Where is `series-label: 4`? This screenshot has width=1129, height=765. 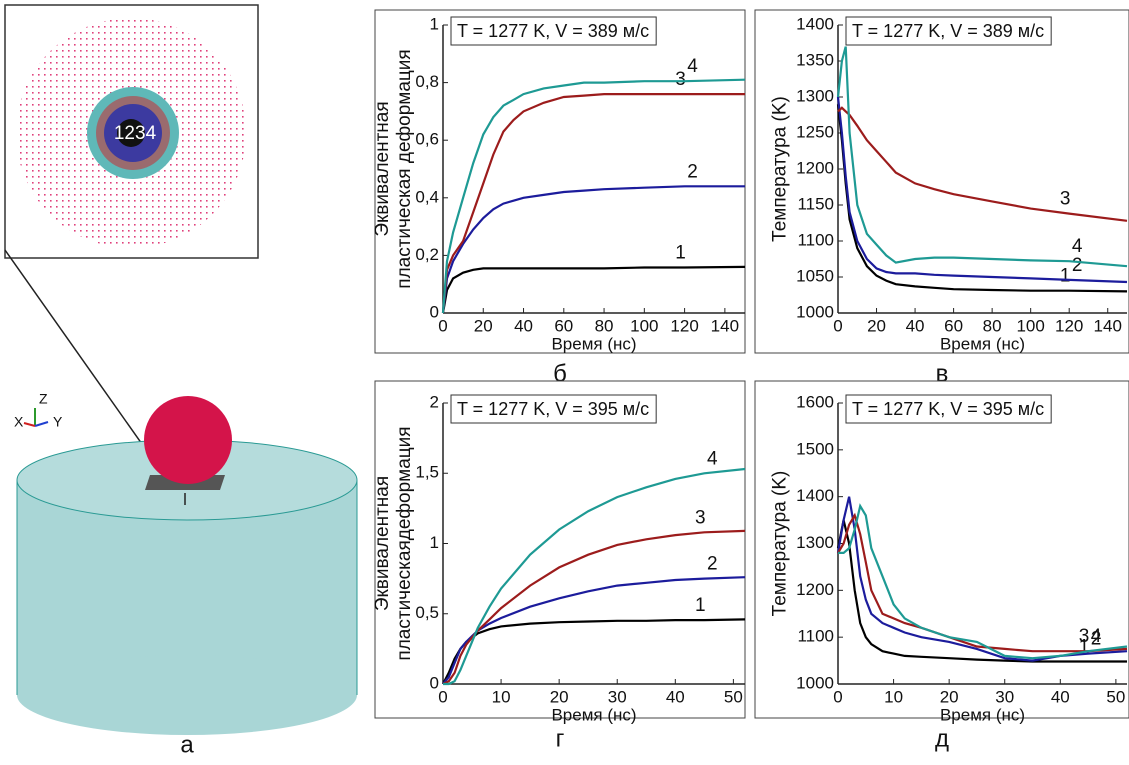
series-label: 4 is located at coordinates (1096, 636).